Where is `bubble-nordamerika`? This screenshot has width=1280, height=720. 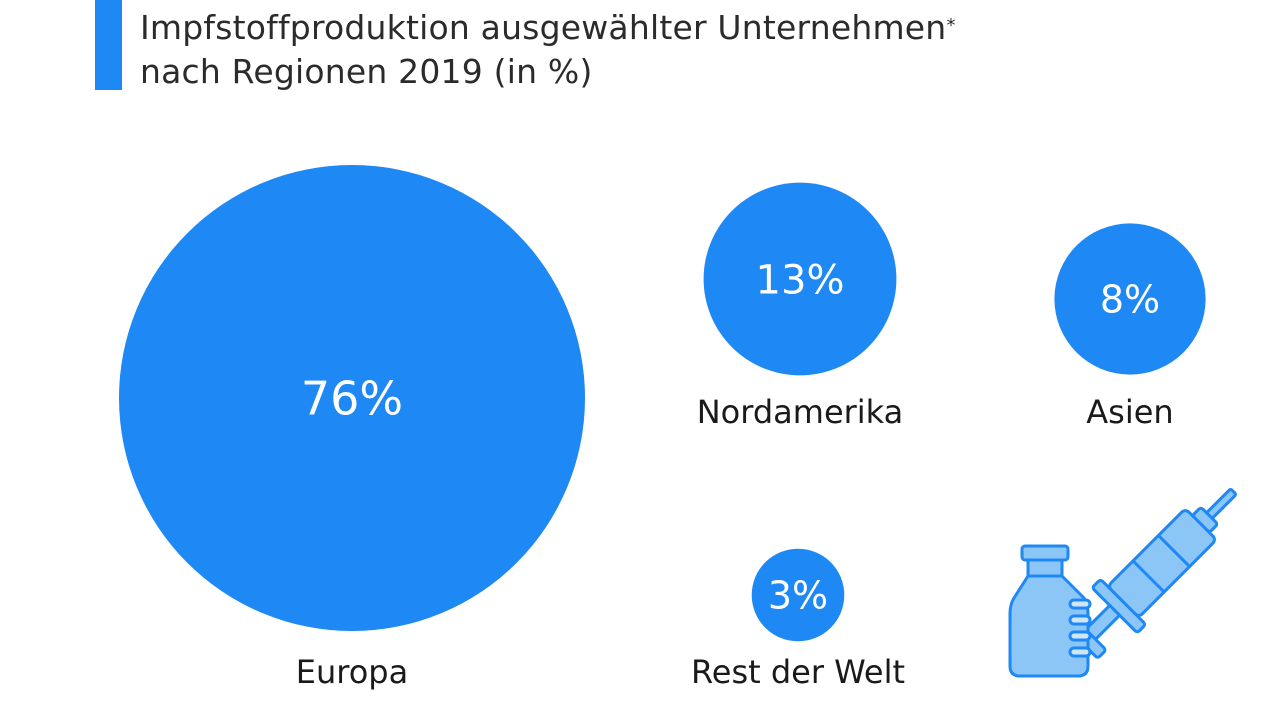 bubble-nordamerika is located at coordinates (800, 279).